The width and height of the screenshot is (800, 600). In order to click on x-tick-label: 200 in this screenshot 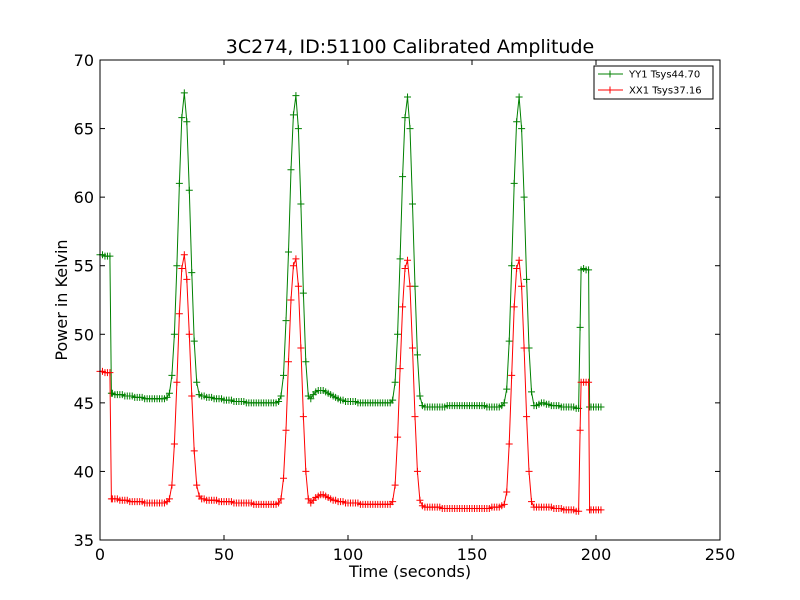, I will do `click(596, 554)`.